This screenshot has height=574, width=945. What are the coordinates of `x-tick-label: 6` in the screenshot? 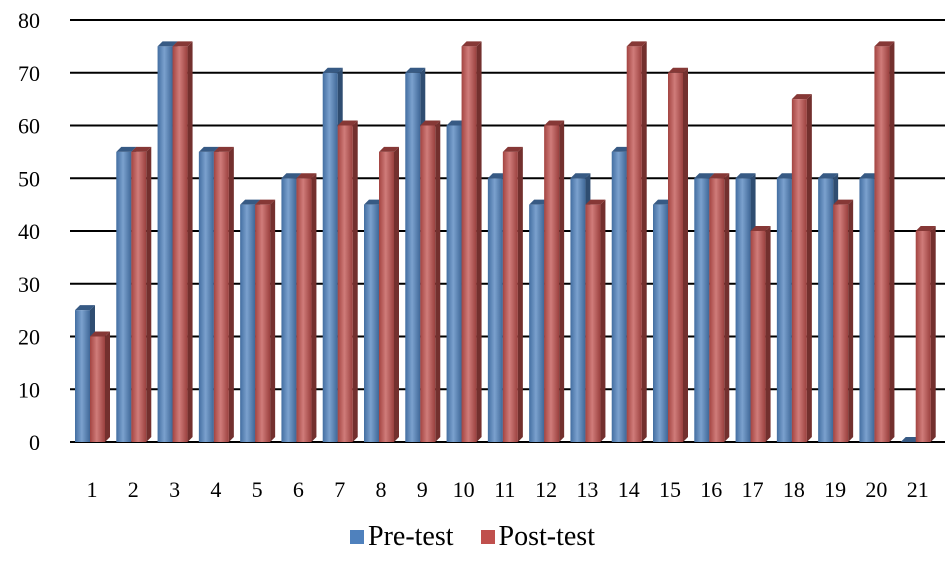 It's located at (298, 489).